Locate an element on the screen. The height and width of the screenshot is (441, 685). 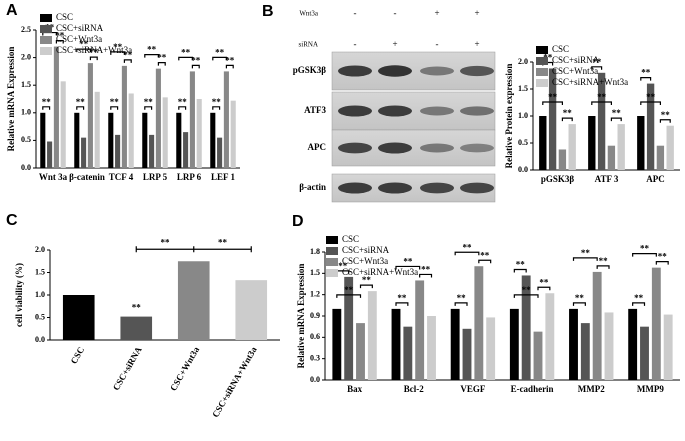
x-tick-label: CSC is located at coordinates (78, 355).